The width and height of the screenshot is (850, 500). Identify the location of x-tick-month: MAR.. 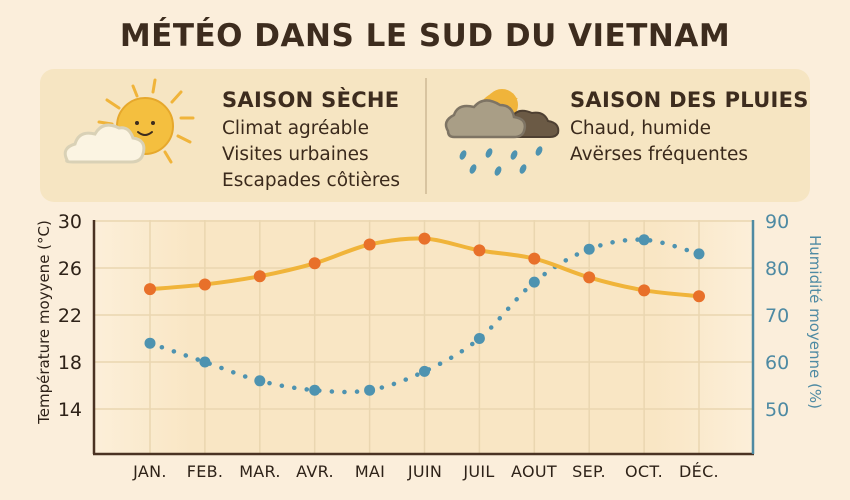
(260, 471).